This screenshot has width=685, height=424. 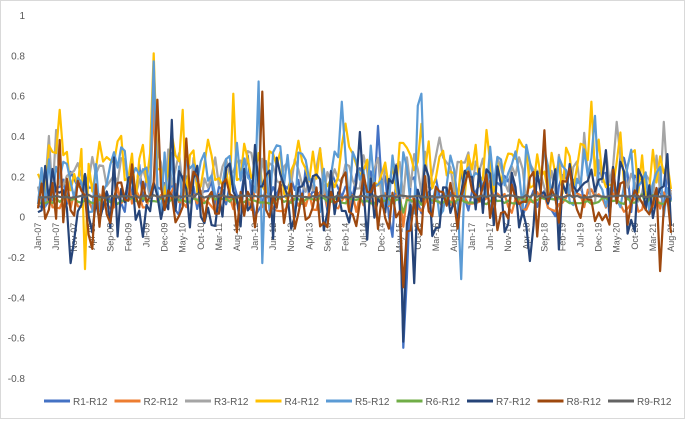 I want to click on x-tick-label: May-20, so click(x=617, y=238).